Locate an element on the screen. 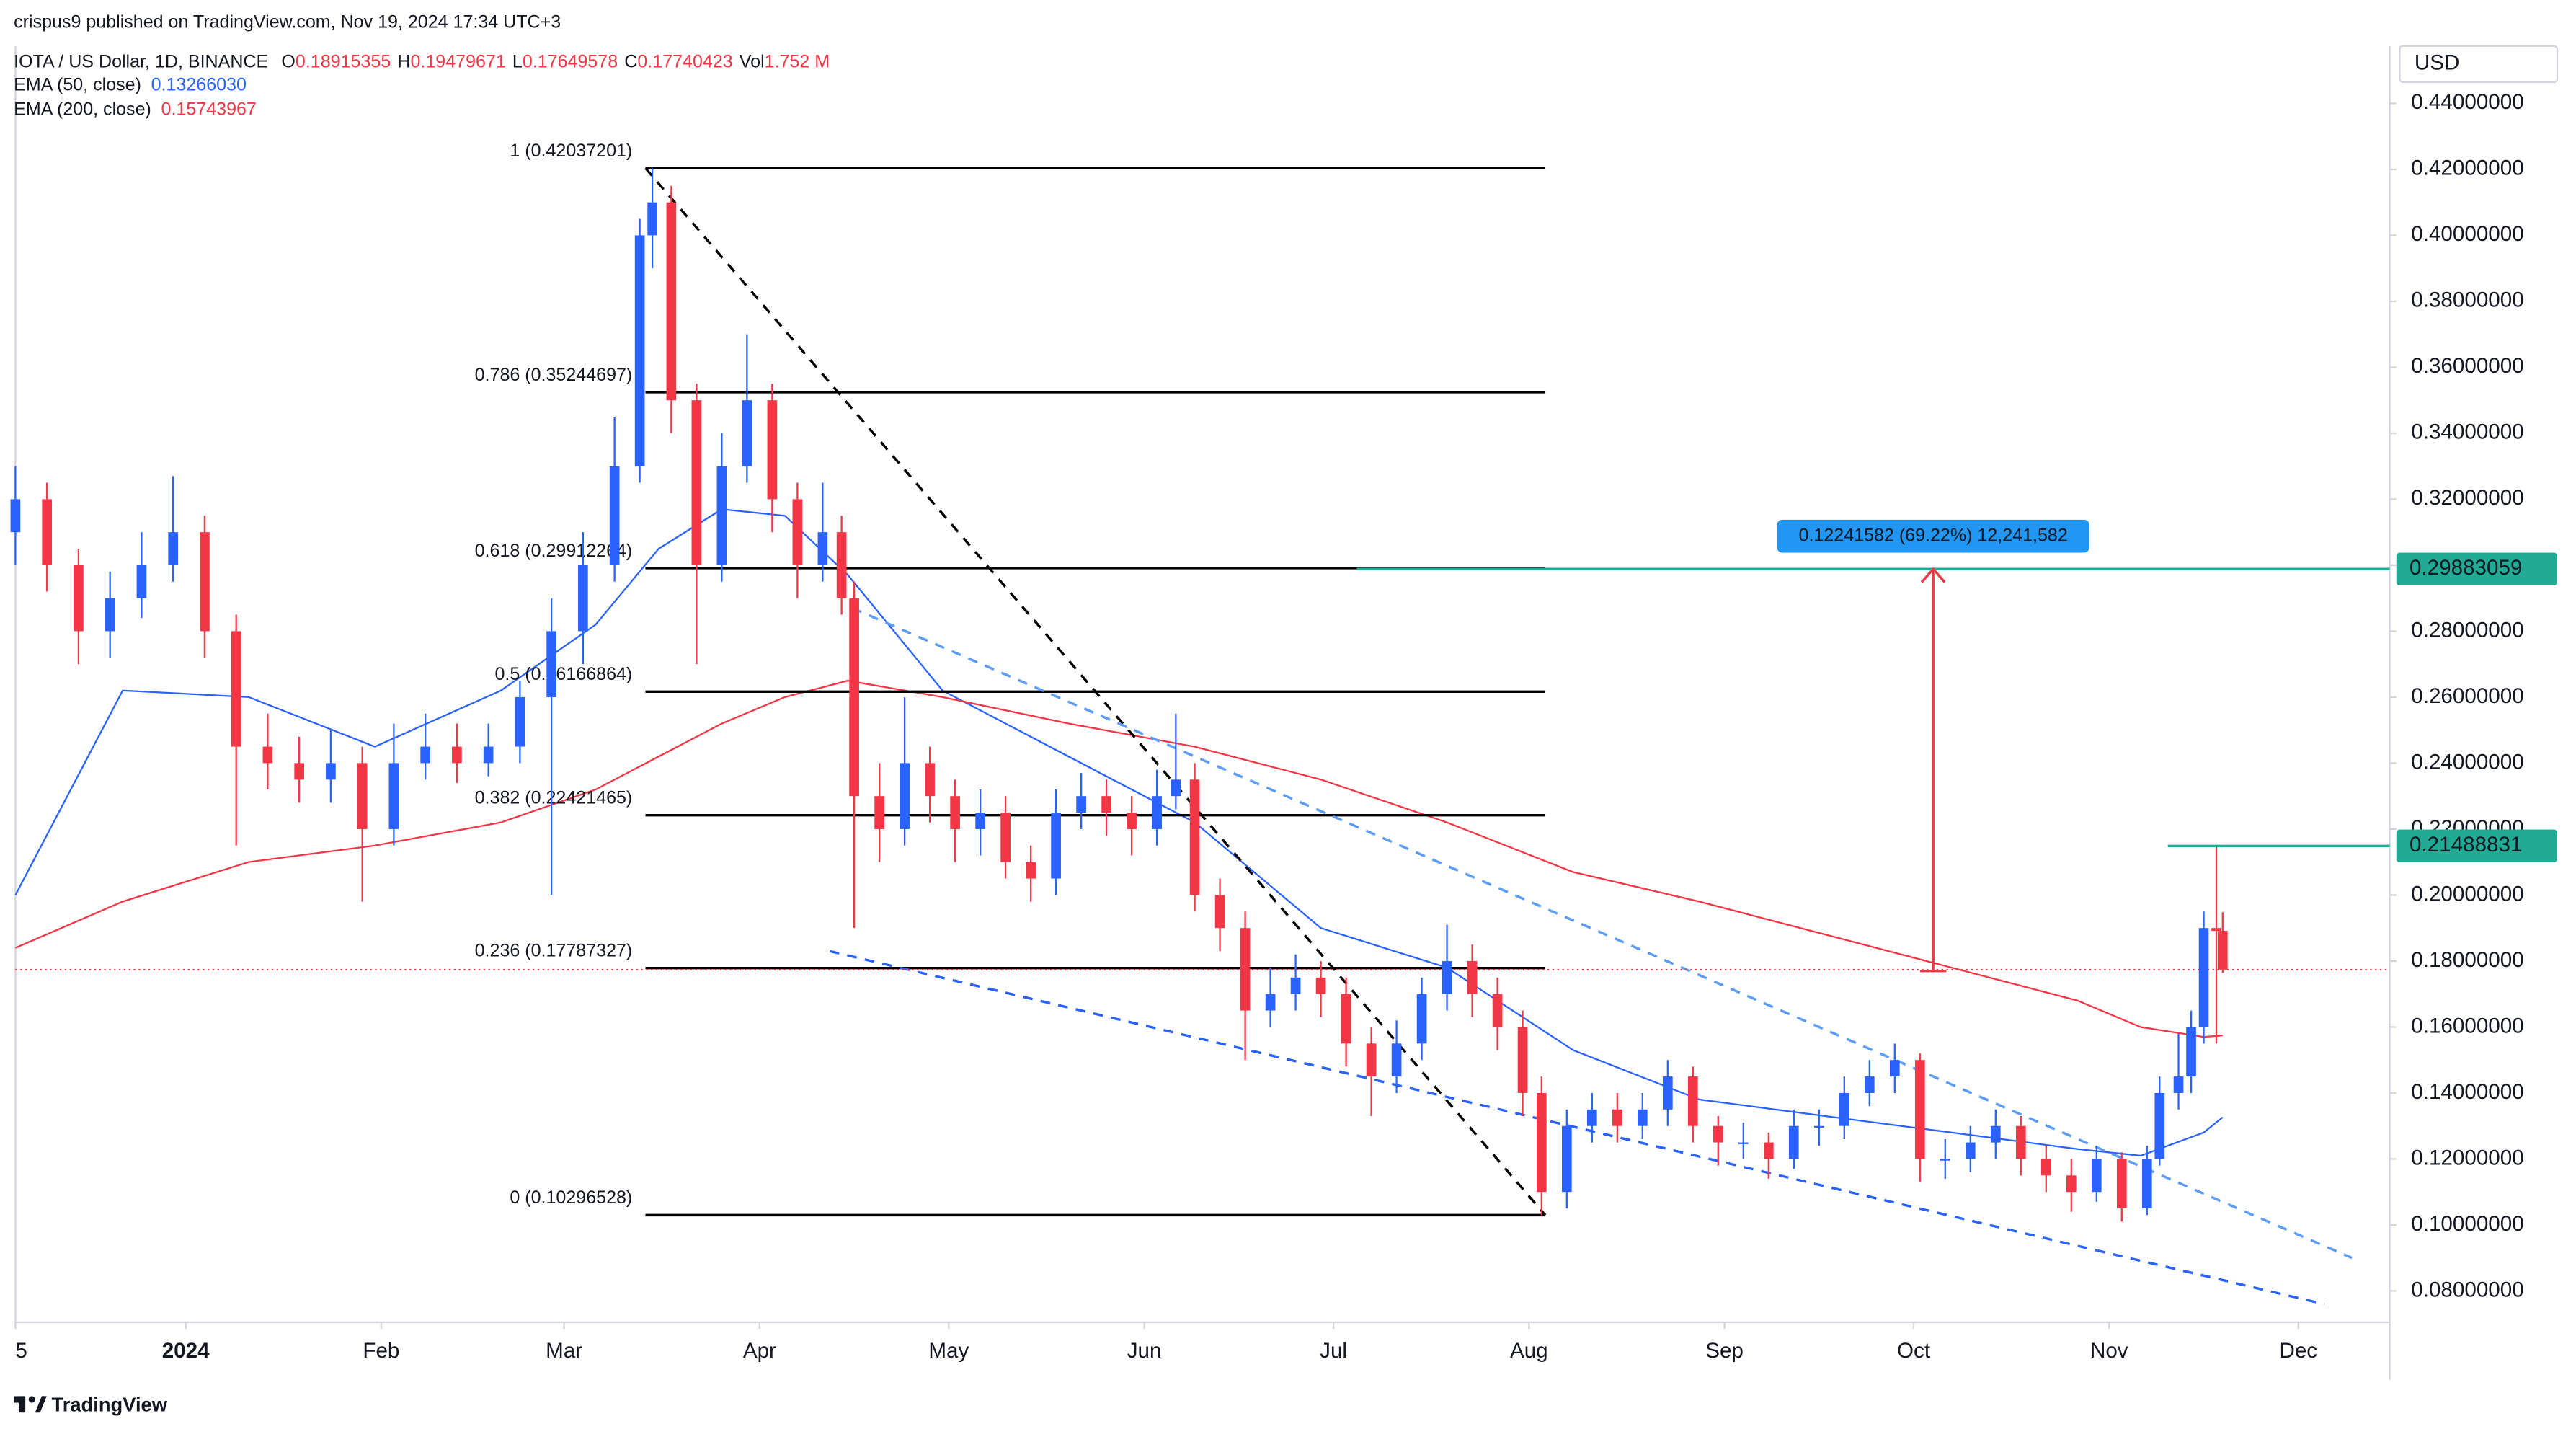  currency-label: USD is located at coordinates (2437, 63).